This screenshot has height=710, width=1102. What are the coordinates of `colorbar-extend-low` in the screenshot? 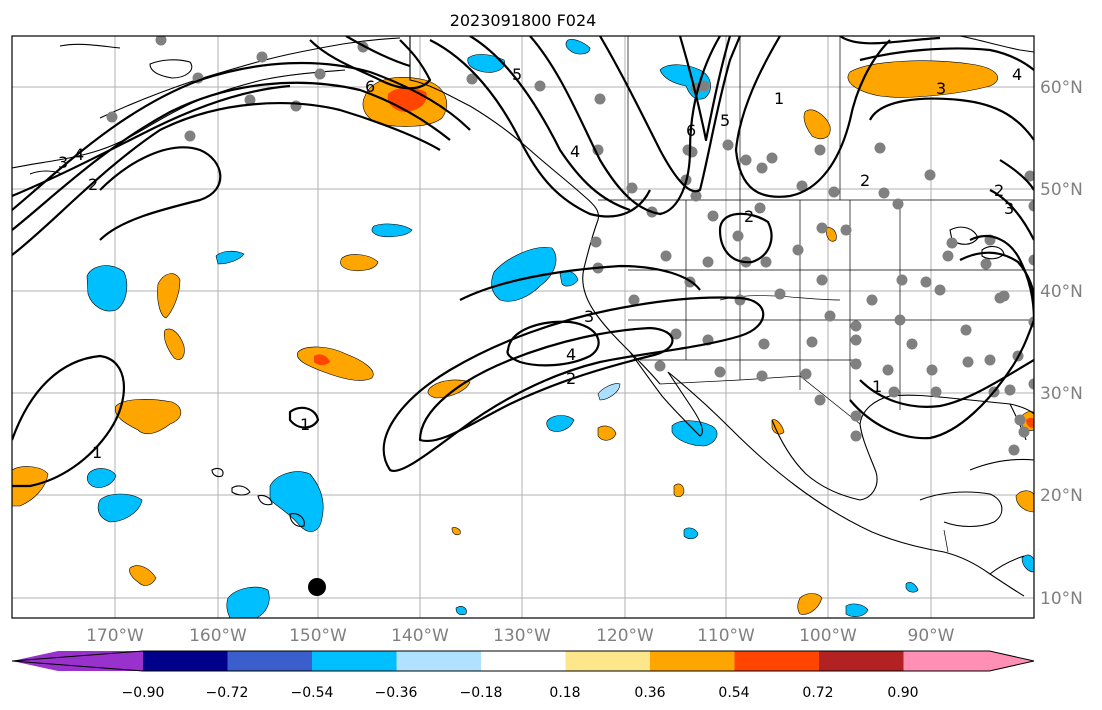 It's located at (77, 661).